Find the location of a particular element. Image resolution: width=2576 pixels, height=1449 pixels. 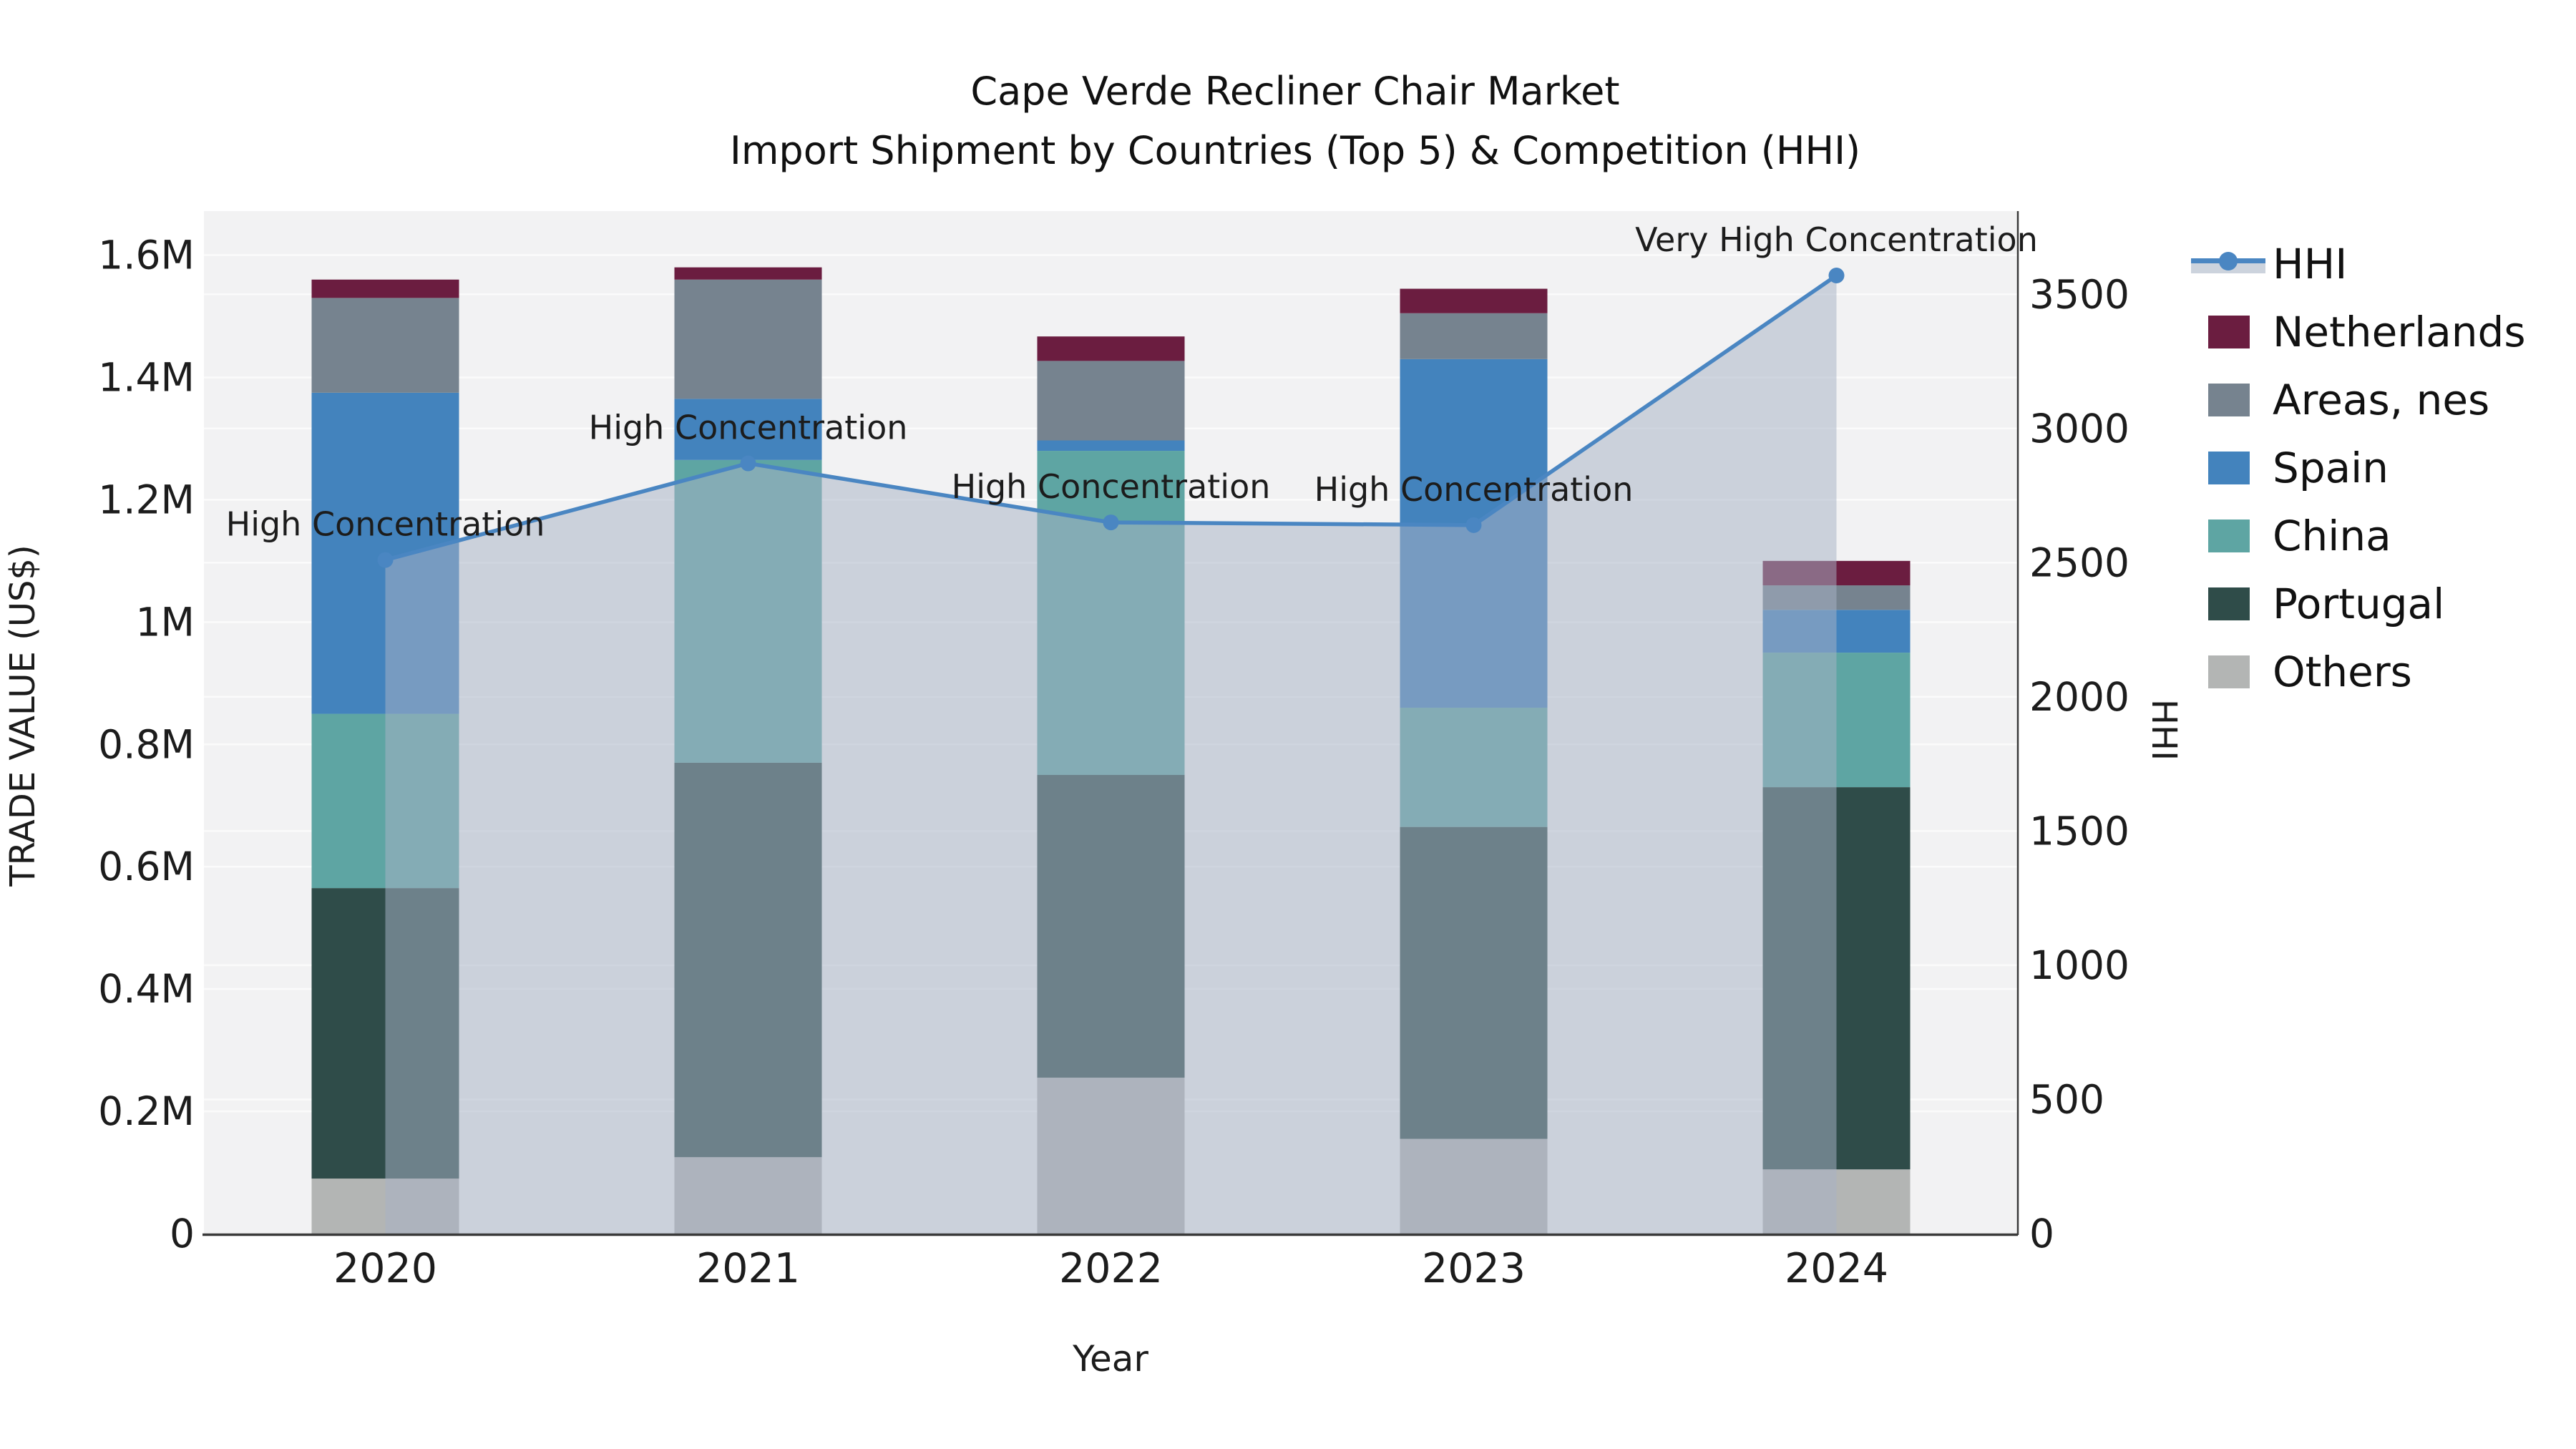

legend-item-china: China is located at coordinates (2358, 536).